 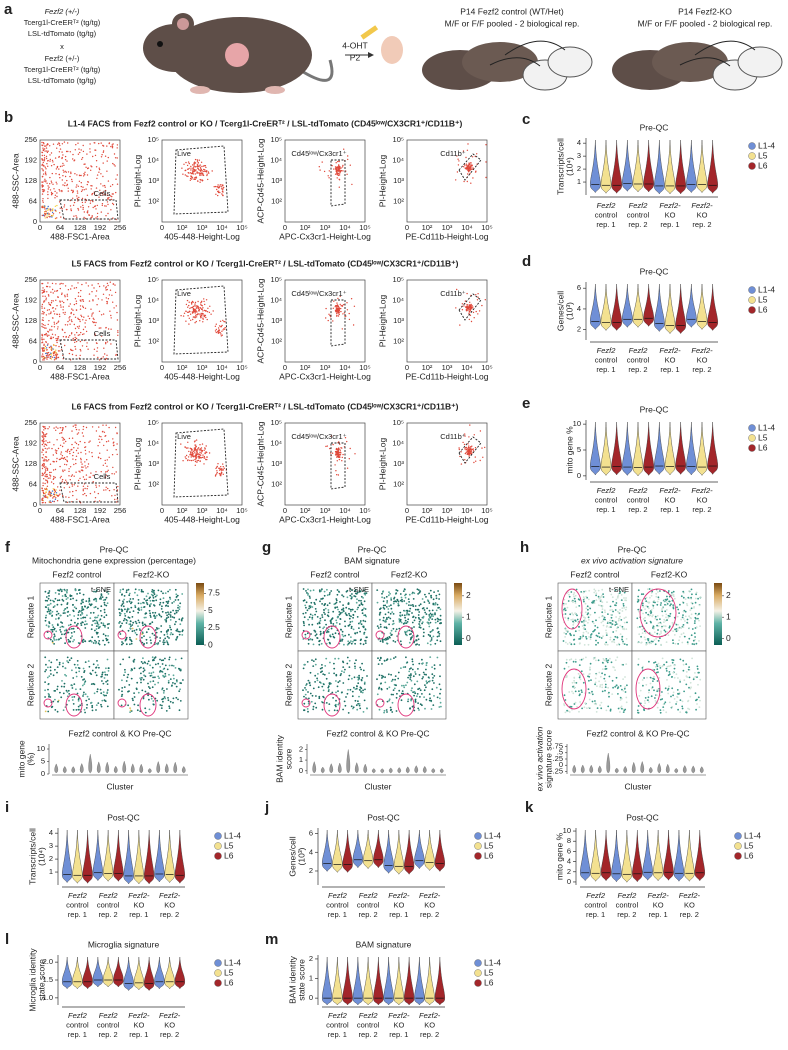 I want to click on group-label: rep. 2, so click(x=169, y=1034).